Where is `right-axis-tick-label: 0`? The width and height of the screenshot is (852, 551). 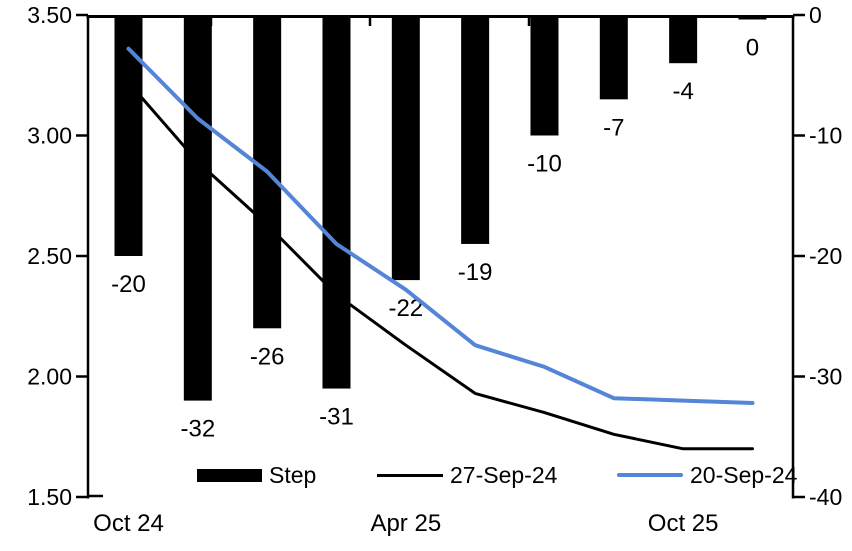
right-axis-tick-label: 0 is located at coordinates (815, 15).